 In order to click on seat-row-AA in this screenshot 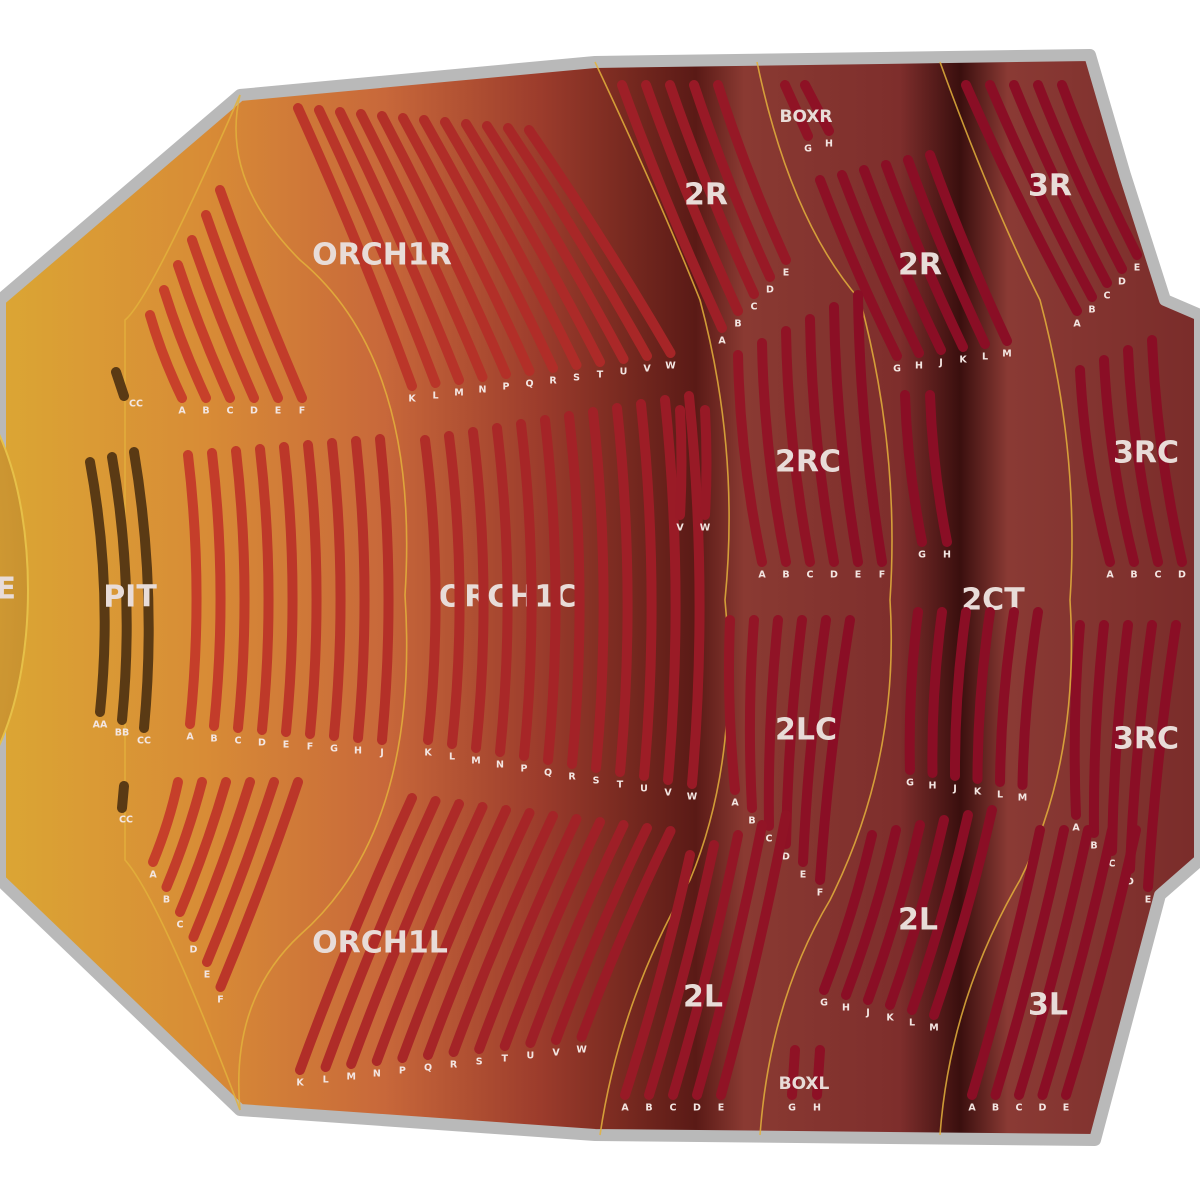, I will do `click(97, 587)`.